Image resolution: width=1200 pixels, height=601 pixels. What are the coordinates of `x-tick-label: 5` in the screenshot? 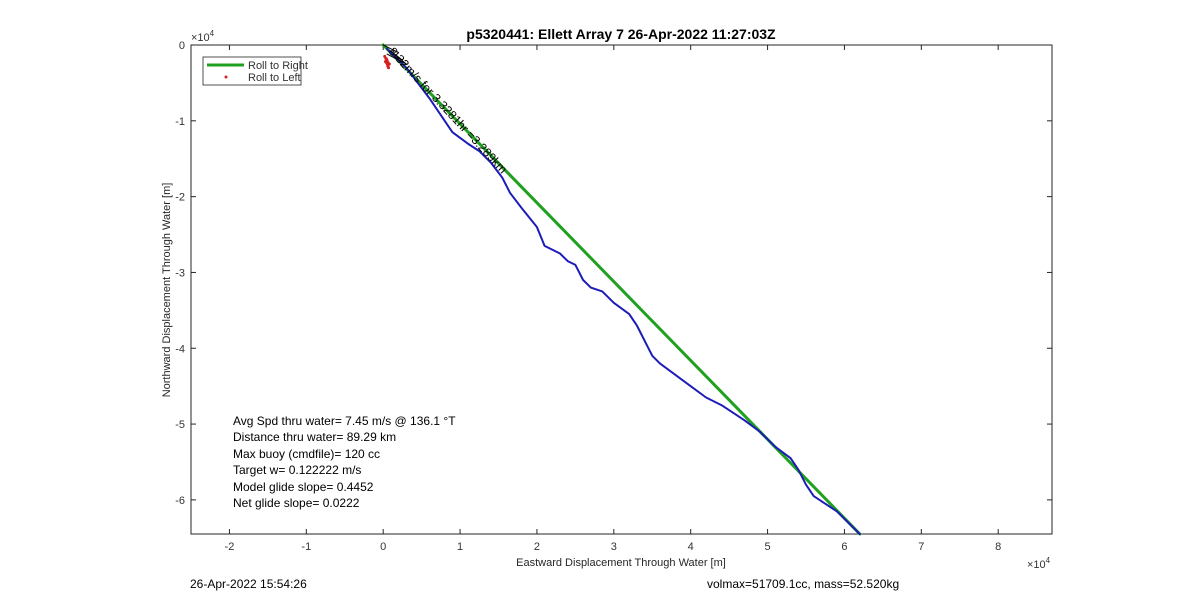 It's located at (768, 547).